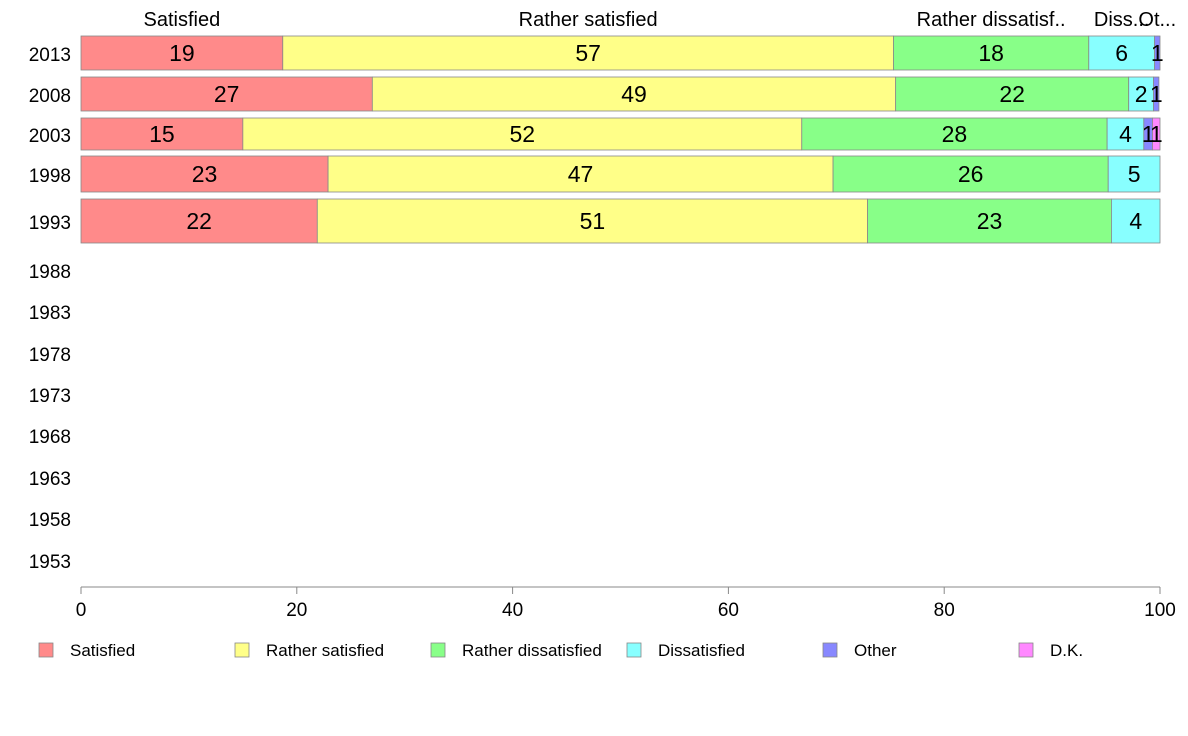 This screenshot has height=736, width=1188. What do you see at coordinates (50, 562) in the screenshot?
I see `y-tick-label: 1953` at bounding box center [50, 562].